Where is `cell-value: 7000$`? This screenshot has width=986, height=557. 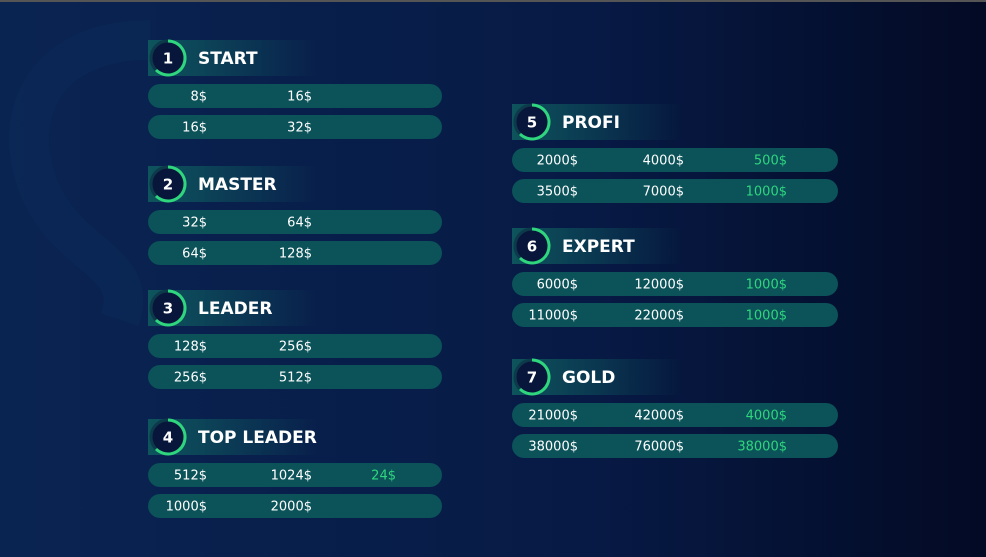 cell-value: 7000$ is located at coordinates (663, 192).